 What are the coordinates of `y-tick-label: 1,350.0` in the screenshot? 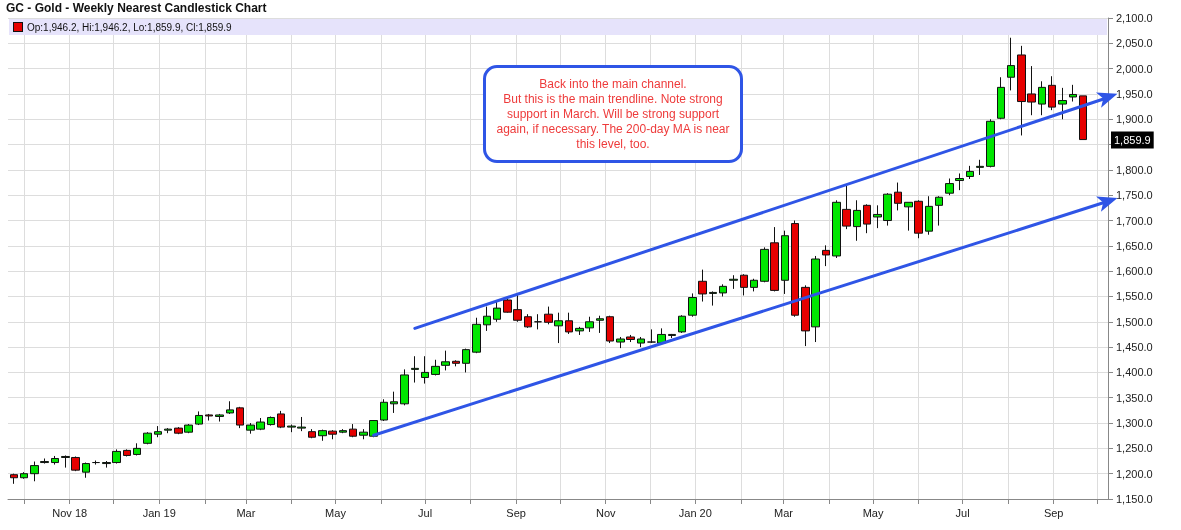 It's located at (1134, 397).